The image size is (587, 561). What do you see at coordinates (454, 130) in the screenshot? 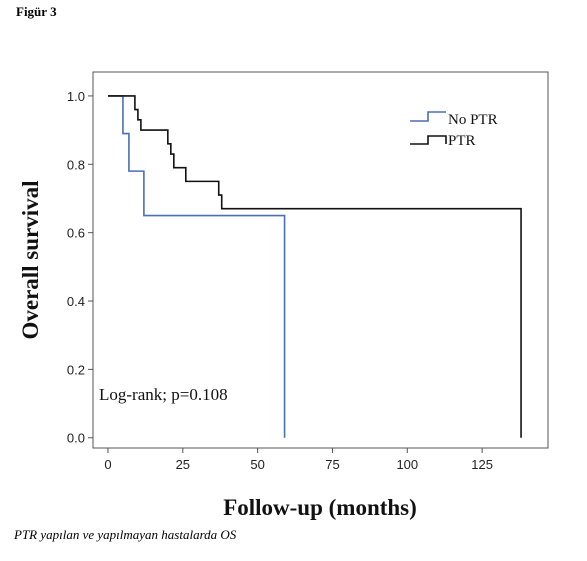
I see `legend: No PTR PTR` at bounding box center [454, 130].